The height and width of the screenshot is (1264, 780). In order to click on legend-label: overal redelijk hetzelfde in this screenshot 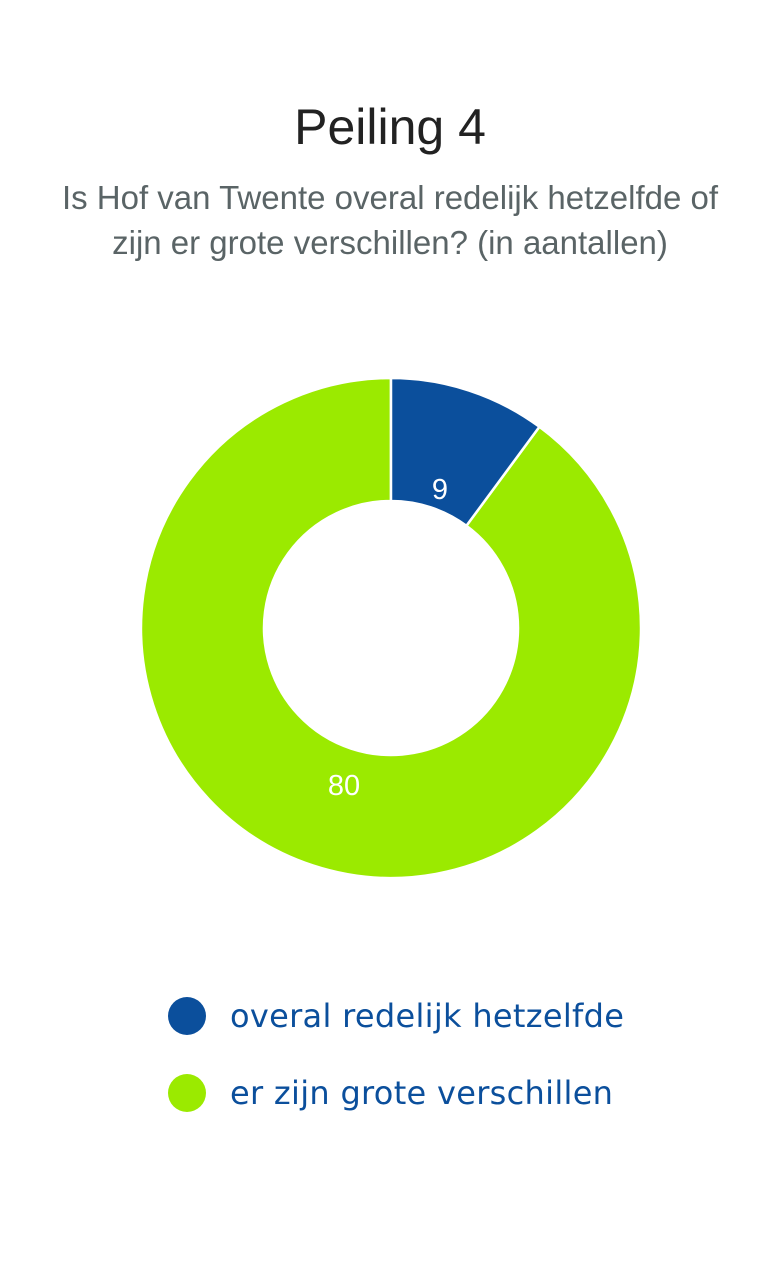, I will do `click(427, 1016)`.